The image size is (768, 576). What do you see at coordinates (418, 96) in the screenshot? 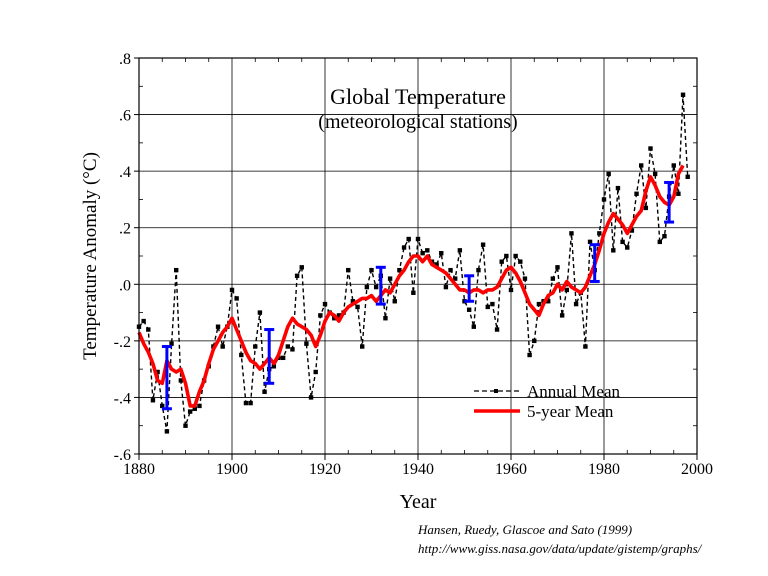
I see `chart-title: Global Temperature` at bounding box center [418, 96].